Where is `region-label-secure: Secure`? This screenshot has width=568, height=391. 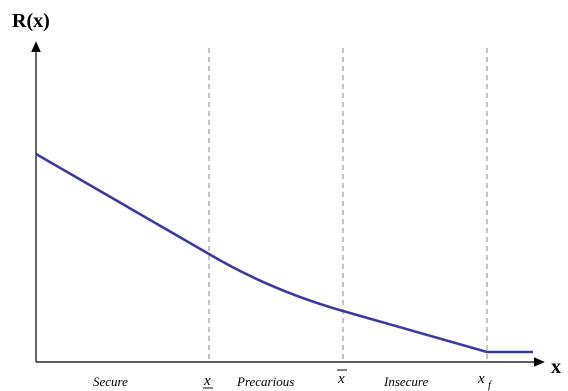 region-label-secure: Secure is located at coordinates (110, 381).